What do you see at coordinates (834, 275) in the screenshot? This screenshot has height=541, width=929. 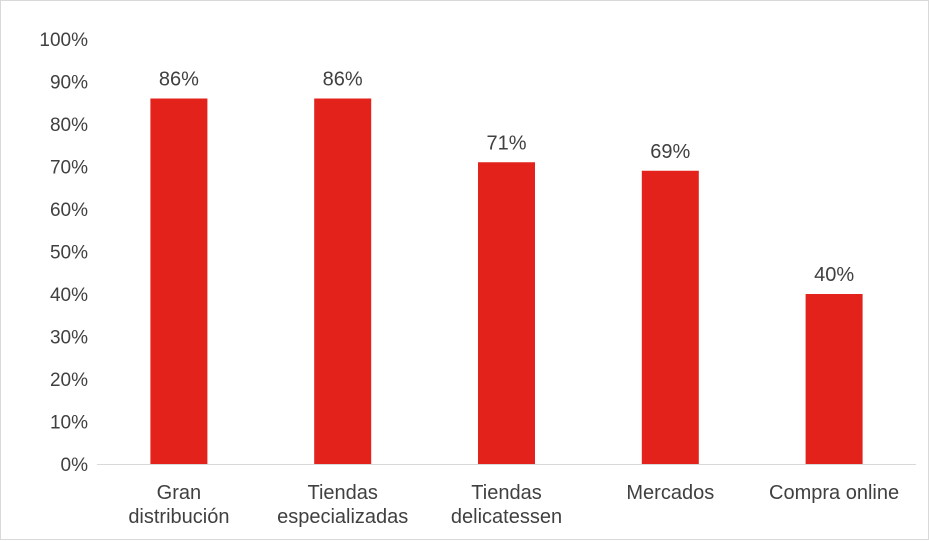 I see `data-label: 40%` at bounding box center [834, 275].